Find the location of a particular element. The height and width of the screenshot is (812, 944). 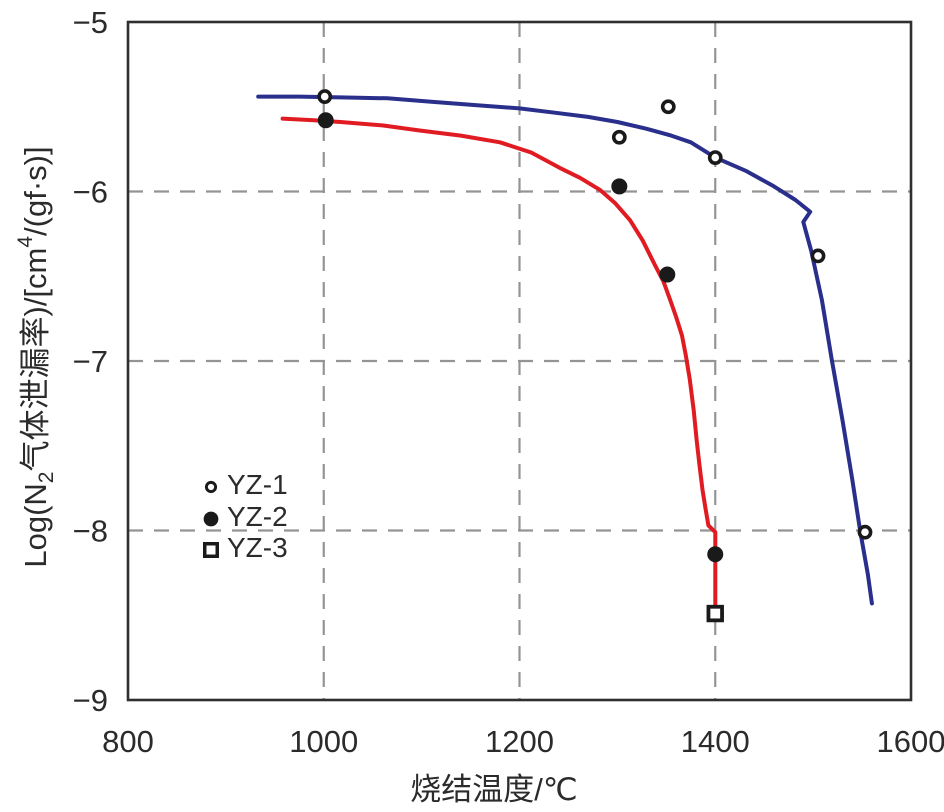

x-tick-1600: 1600 is located at coordinates (910, 741).